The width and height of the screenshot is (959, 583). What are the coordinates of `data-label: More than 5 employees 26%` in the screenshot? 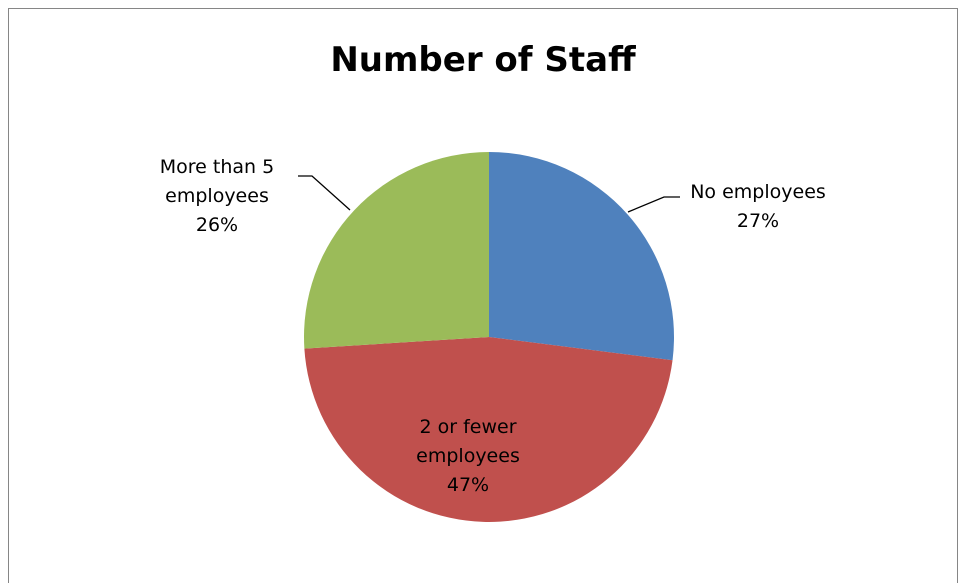 It's located at (217, 196).